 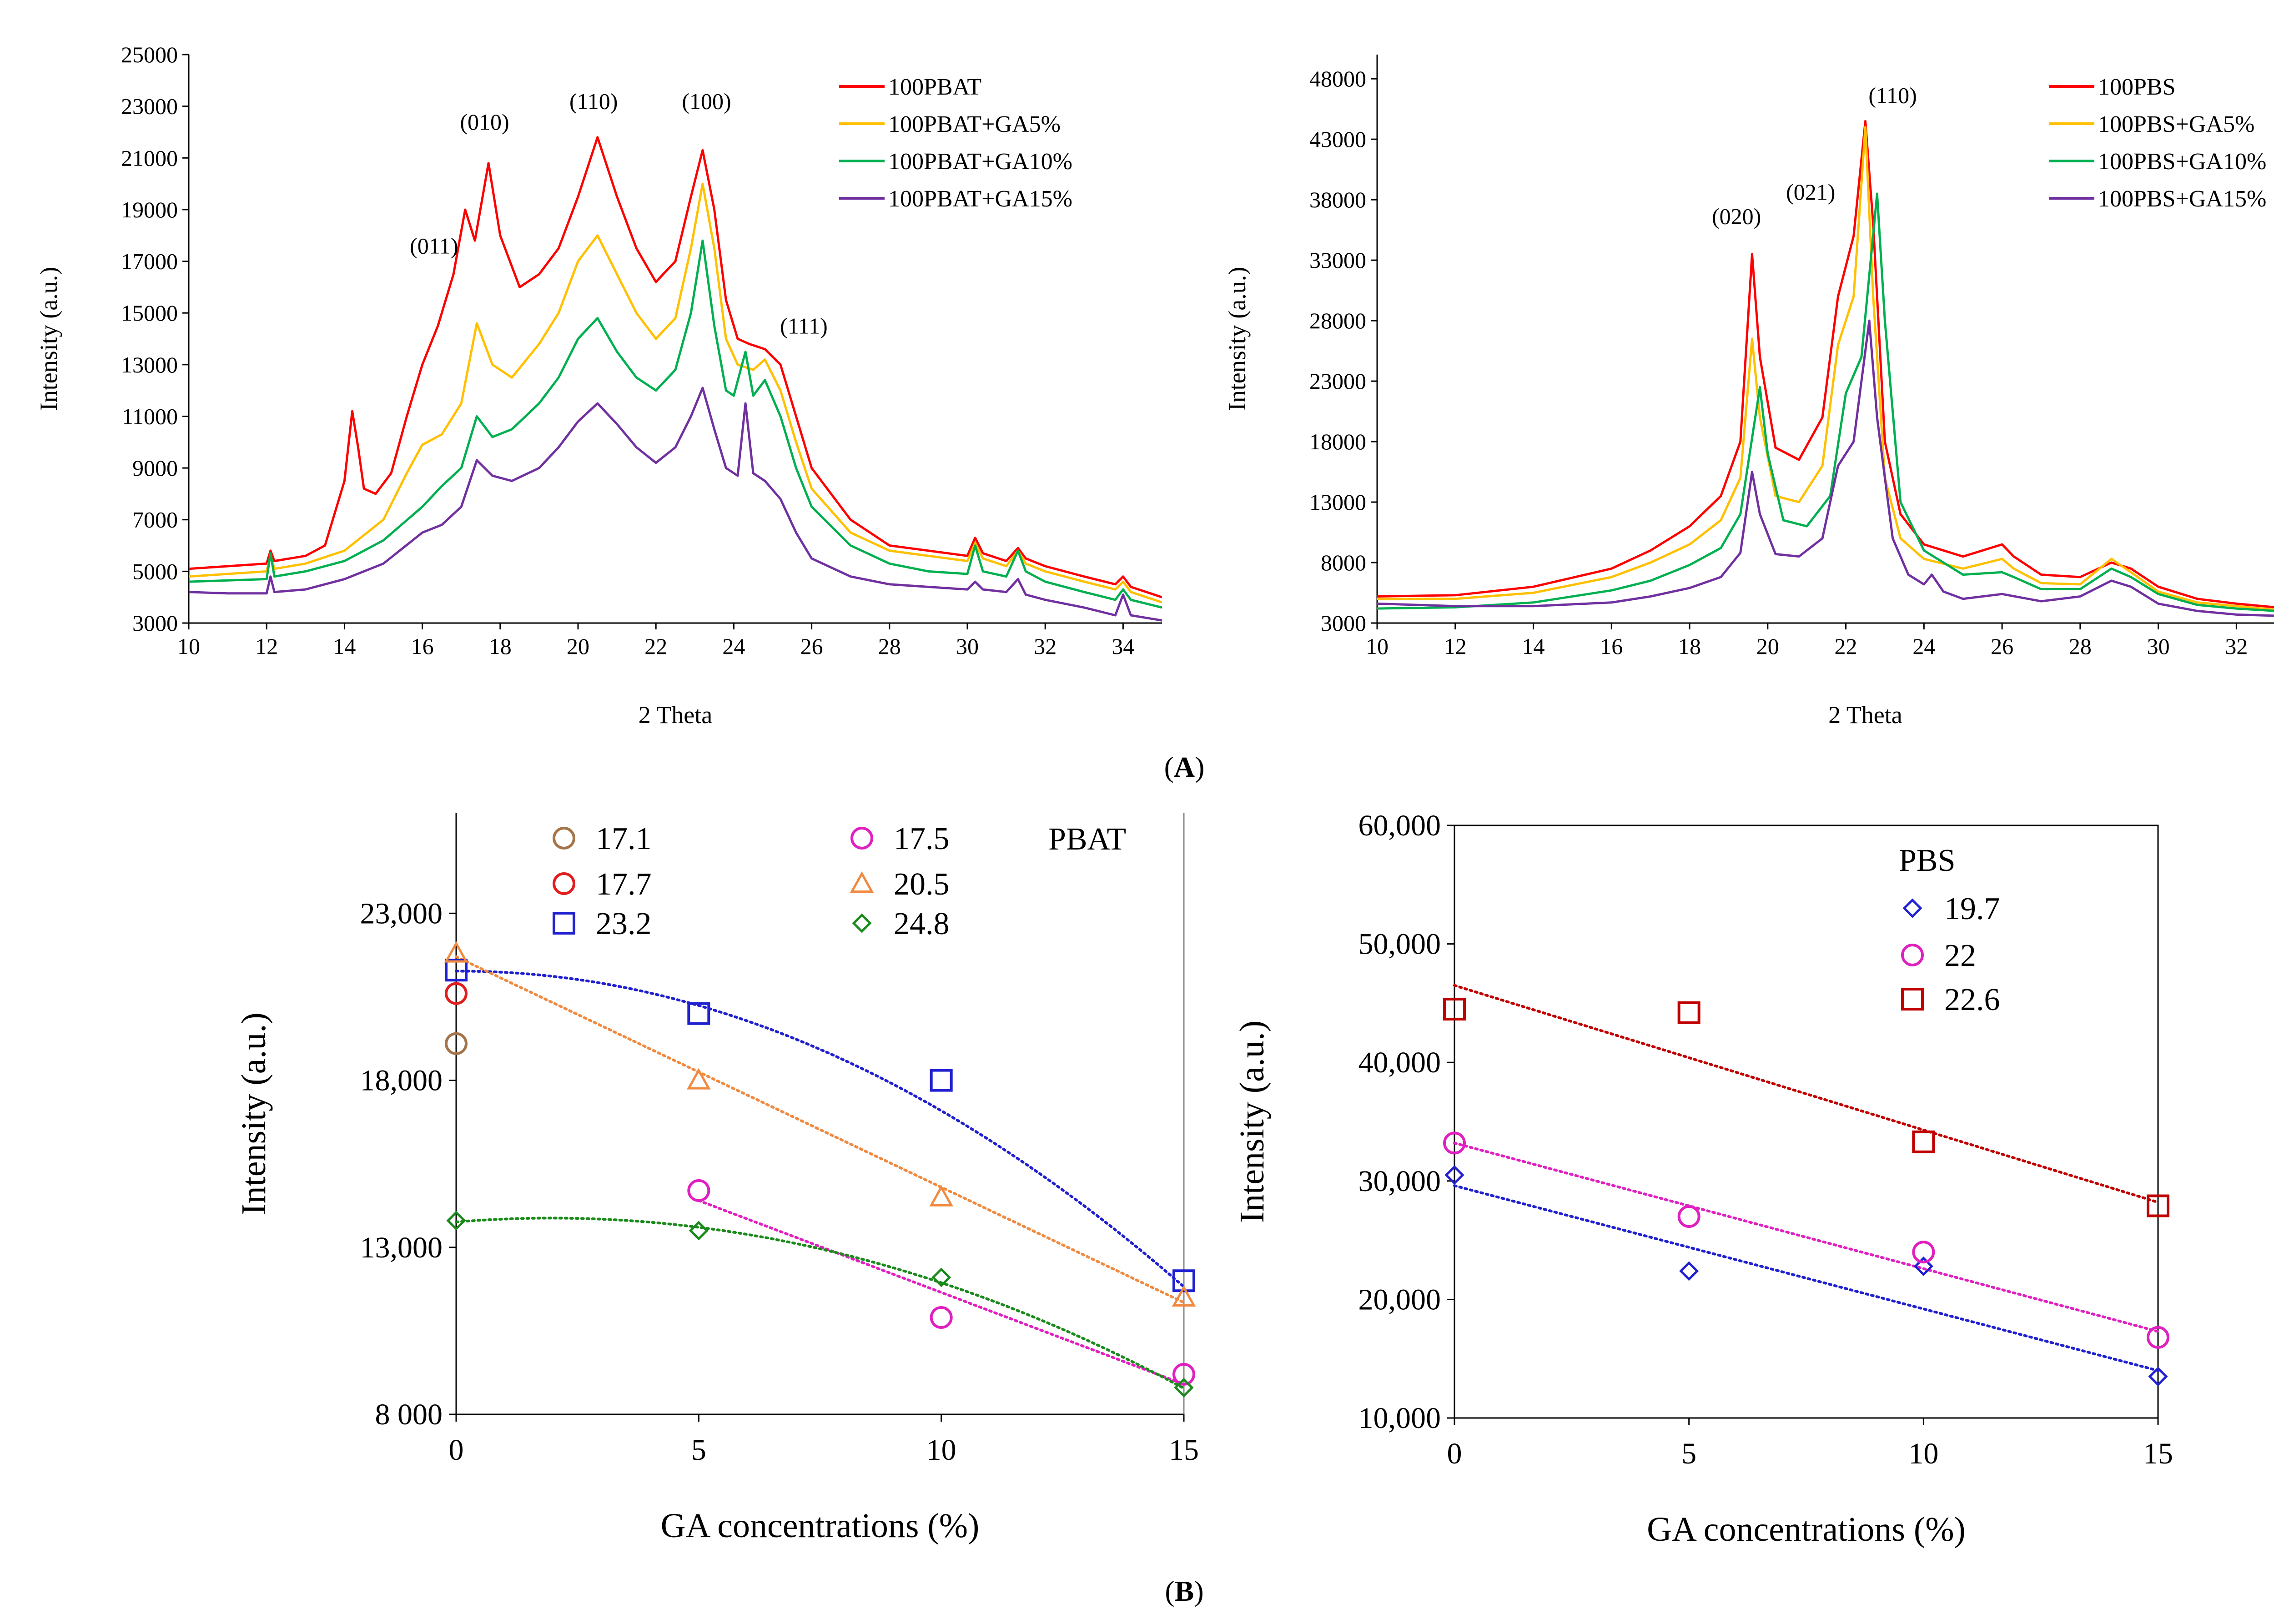 I want to click on y-tick-label: 15000, so click(x=149, y=313).